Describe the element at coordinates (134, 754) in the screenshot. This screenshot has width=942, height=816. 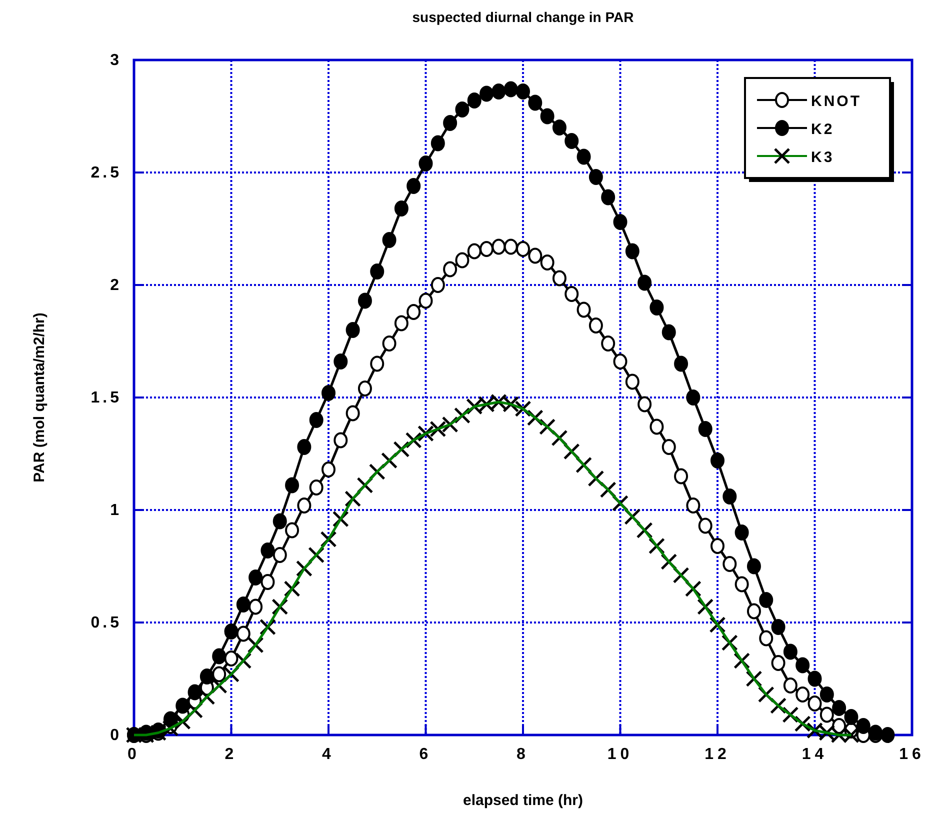
I see `x-tick-label: 0` at that location.